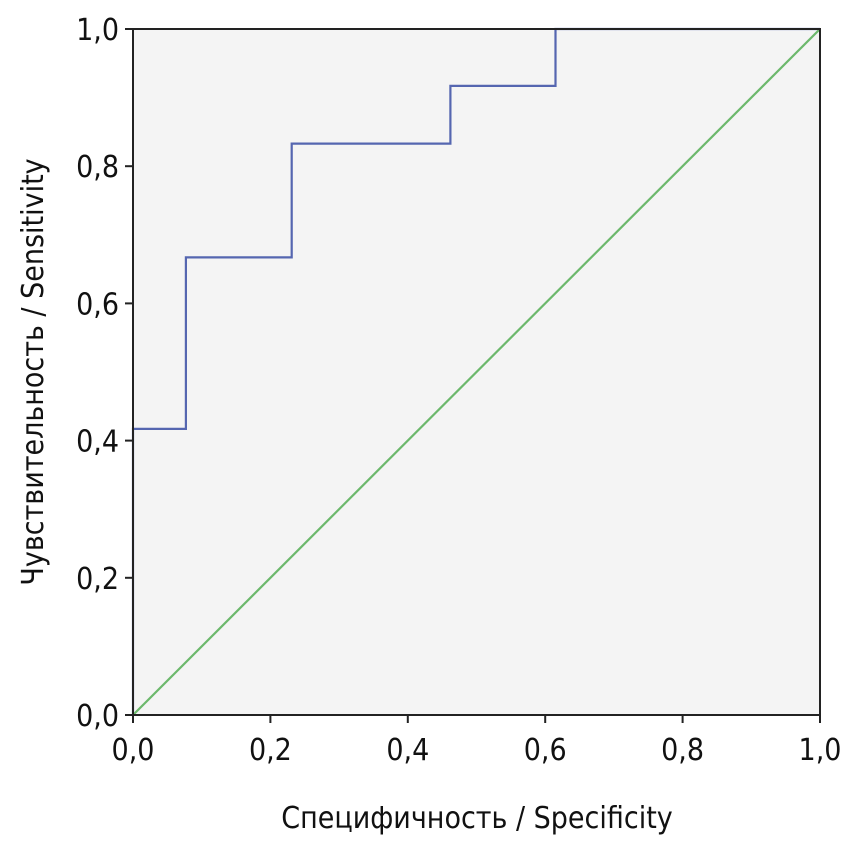 Image resolution: width=844 pixels, height=843 pixels. Describe the element at coordinates (820, 750) in the screenshot. I see `x-tick-label: 1,0` at that location.